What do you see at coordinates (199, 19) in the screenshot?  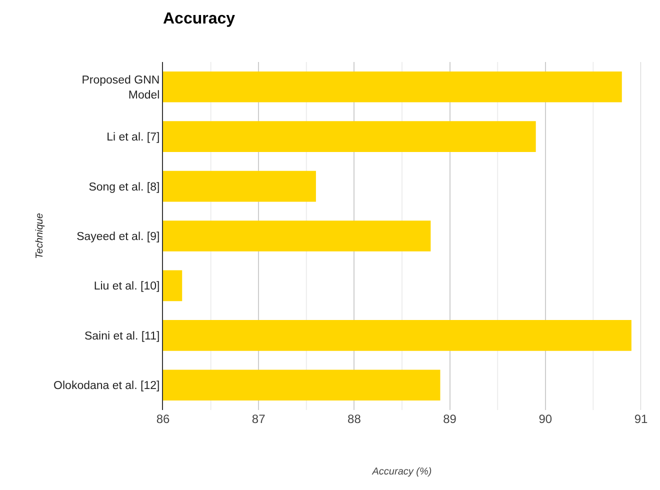 I see `chart-title: Accuracy` at bounding box center [199, 19].